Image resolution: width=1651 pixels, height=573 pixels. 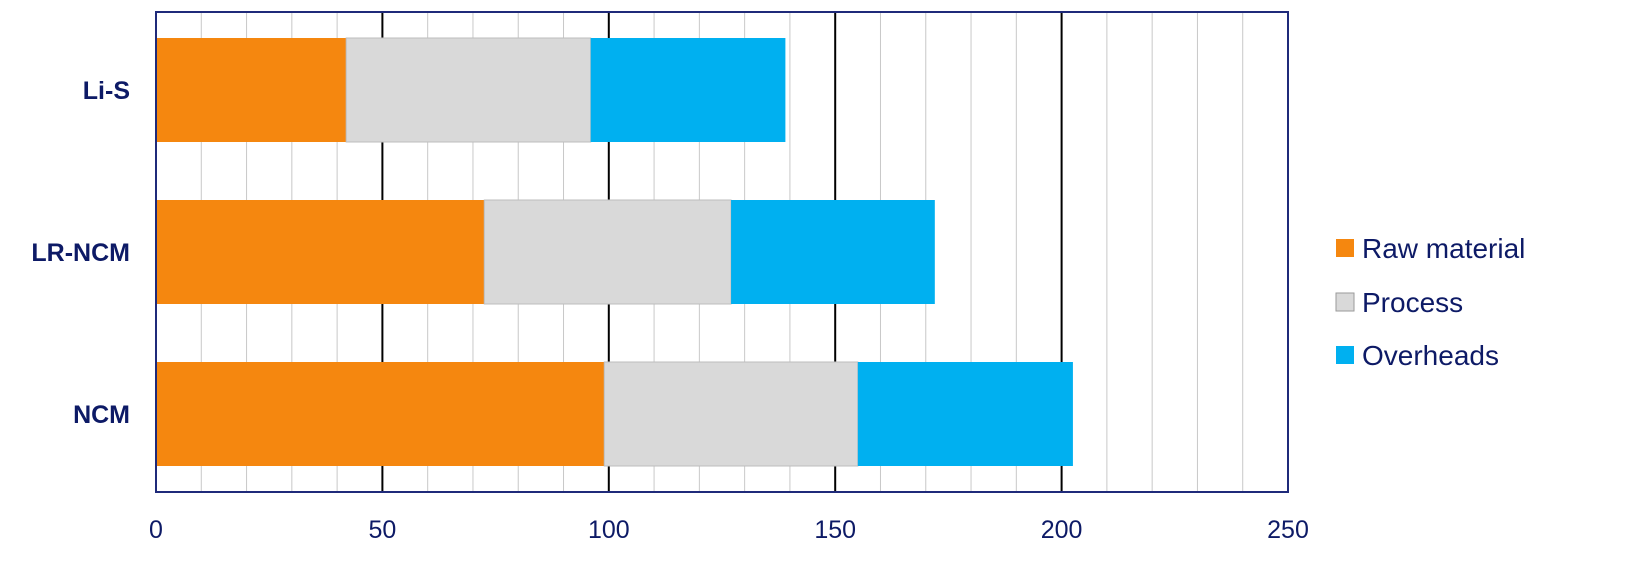 I want to click on bar-segment-process-li-s, so click(x=468, y=90).